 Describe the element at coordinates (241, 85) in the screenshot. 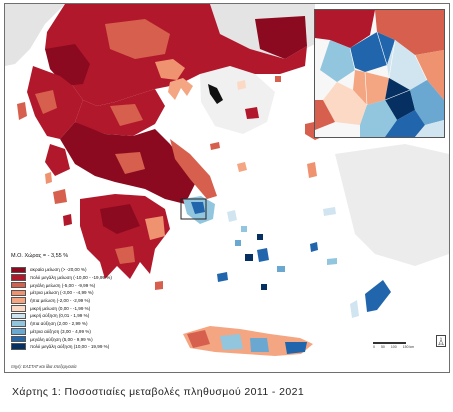

I see `island-thasos` at that location.